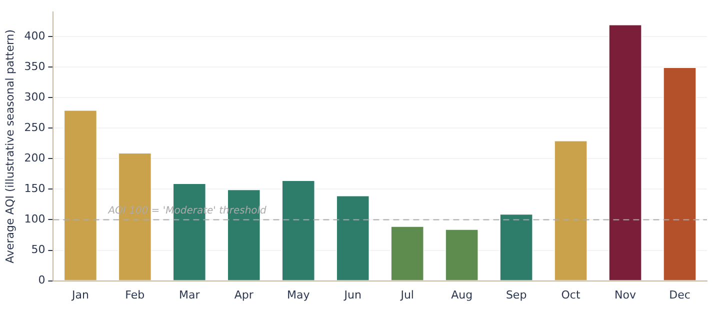  Describe the element at coordinates (298, 295) in the screenshot. I see `x-tick-label: May` at that location.